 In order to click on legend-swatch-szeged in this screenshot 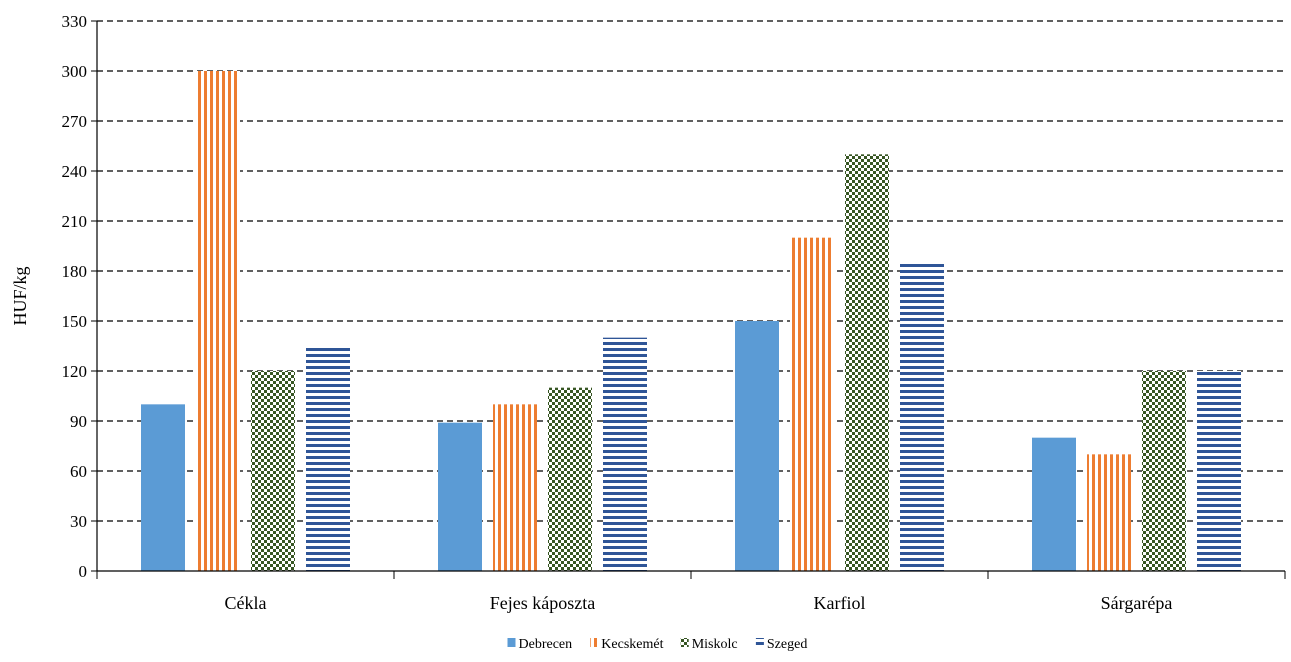, I will do `click(759, 642)`.